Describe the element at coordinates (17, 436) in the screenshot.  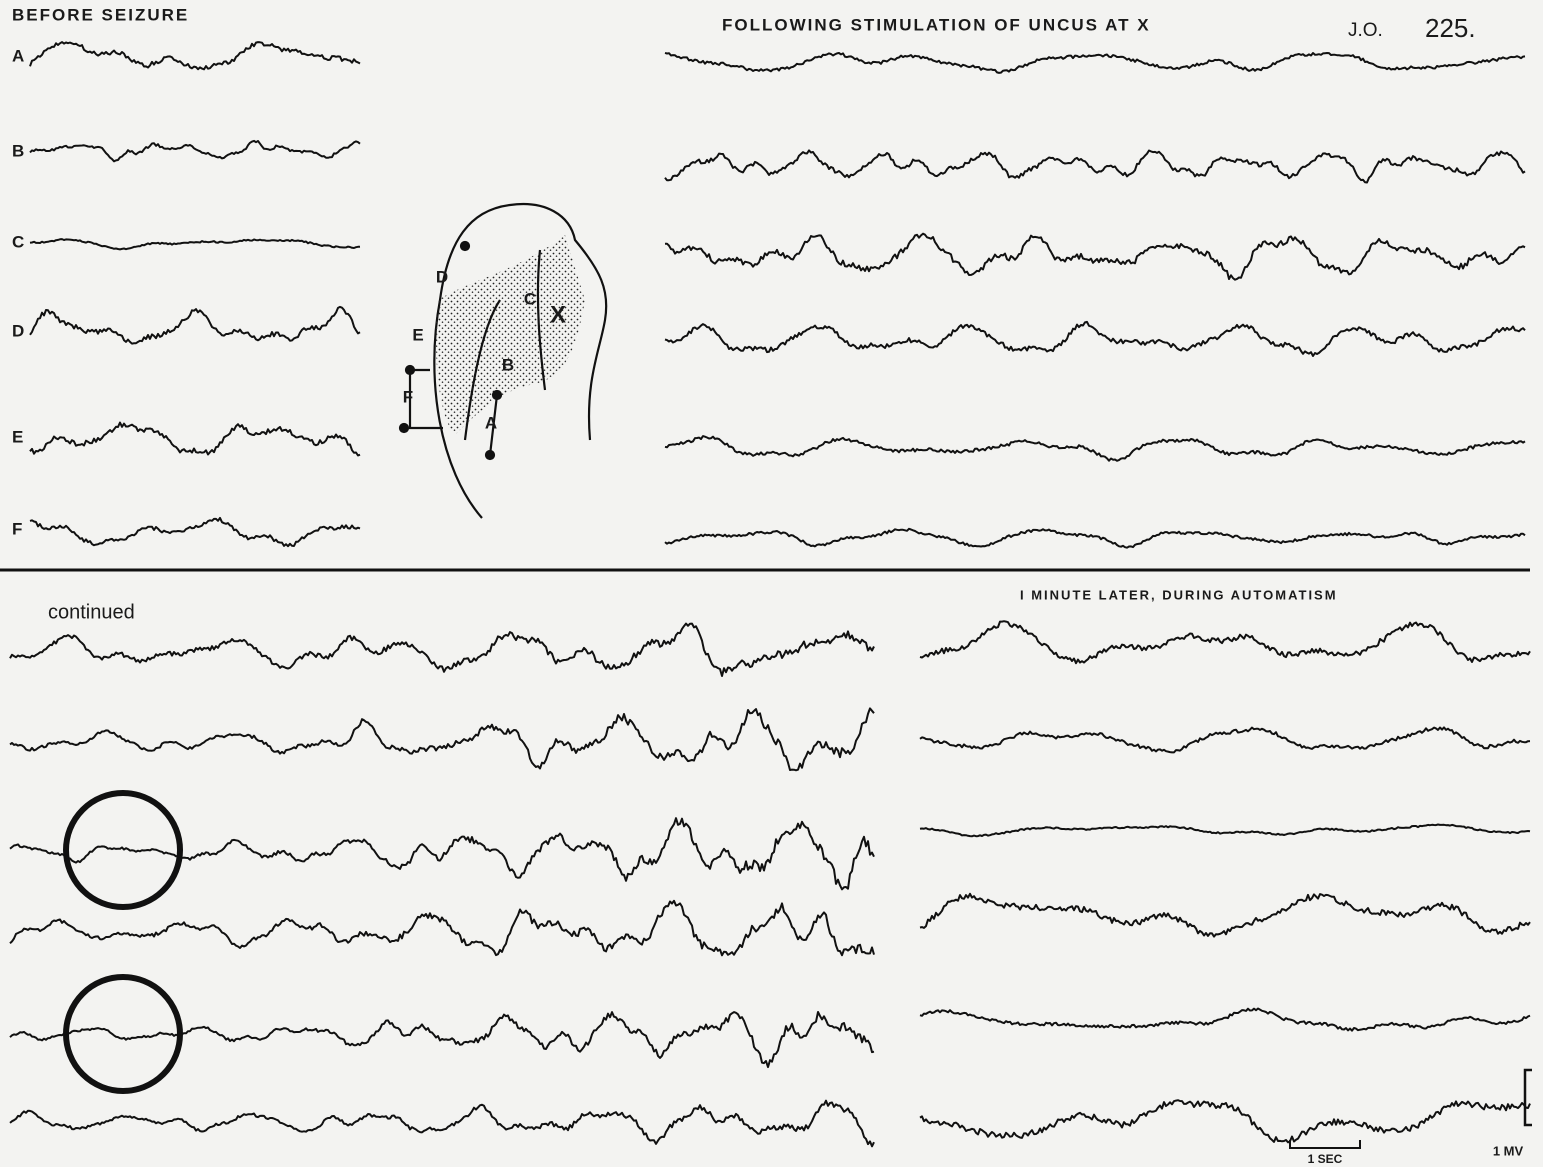
I see `channel-label: E` at that location.